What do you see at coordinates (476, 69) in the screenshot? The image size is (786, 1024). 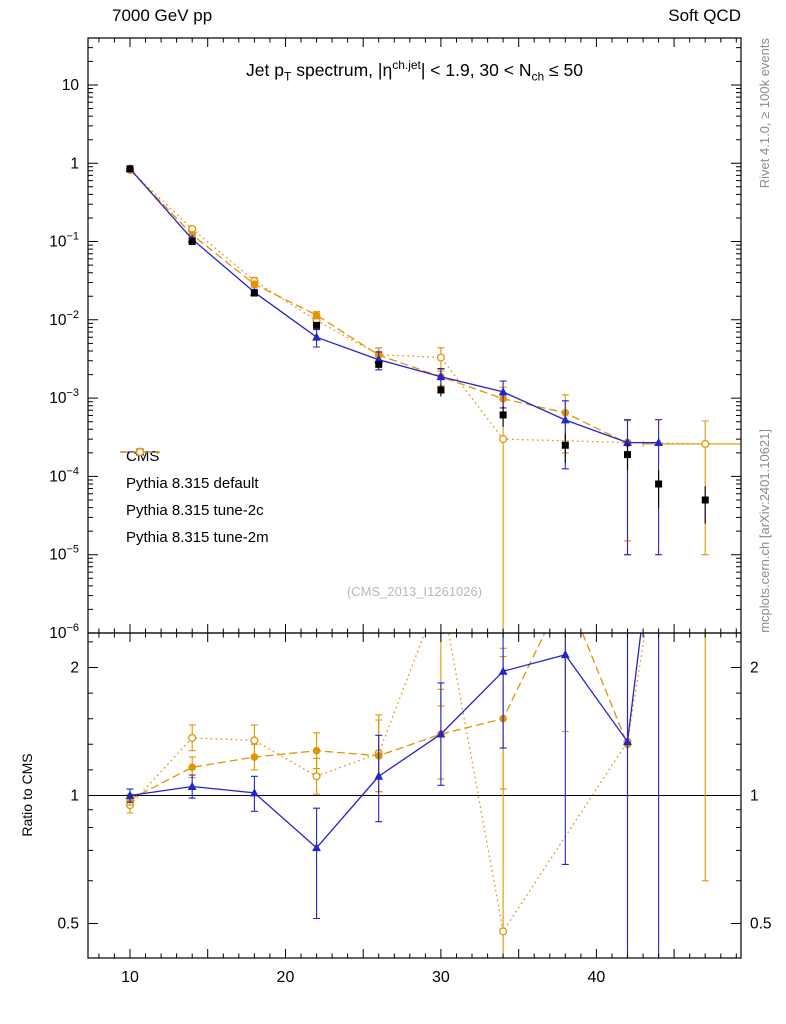 I see `plot-title-segment: | < 1.9, 30 < N` at bounding box center [476, 69].